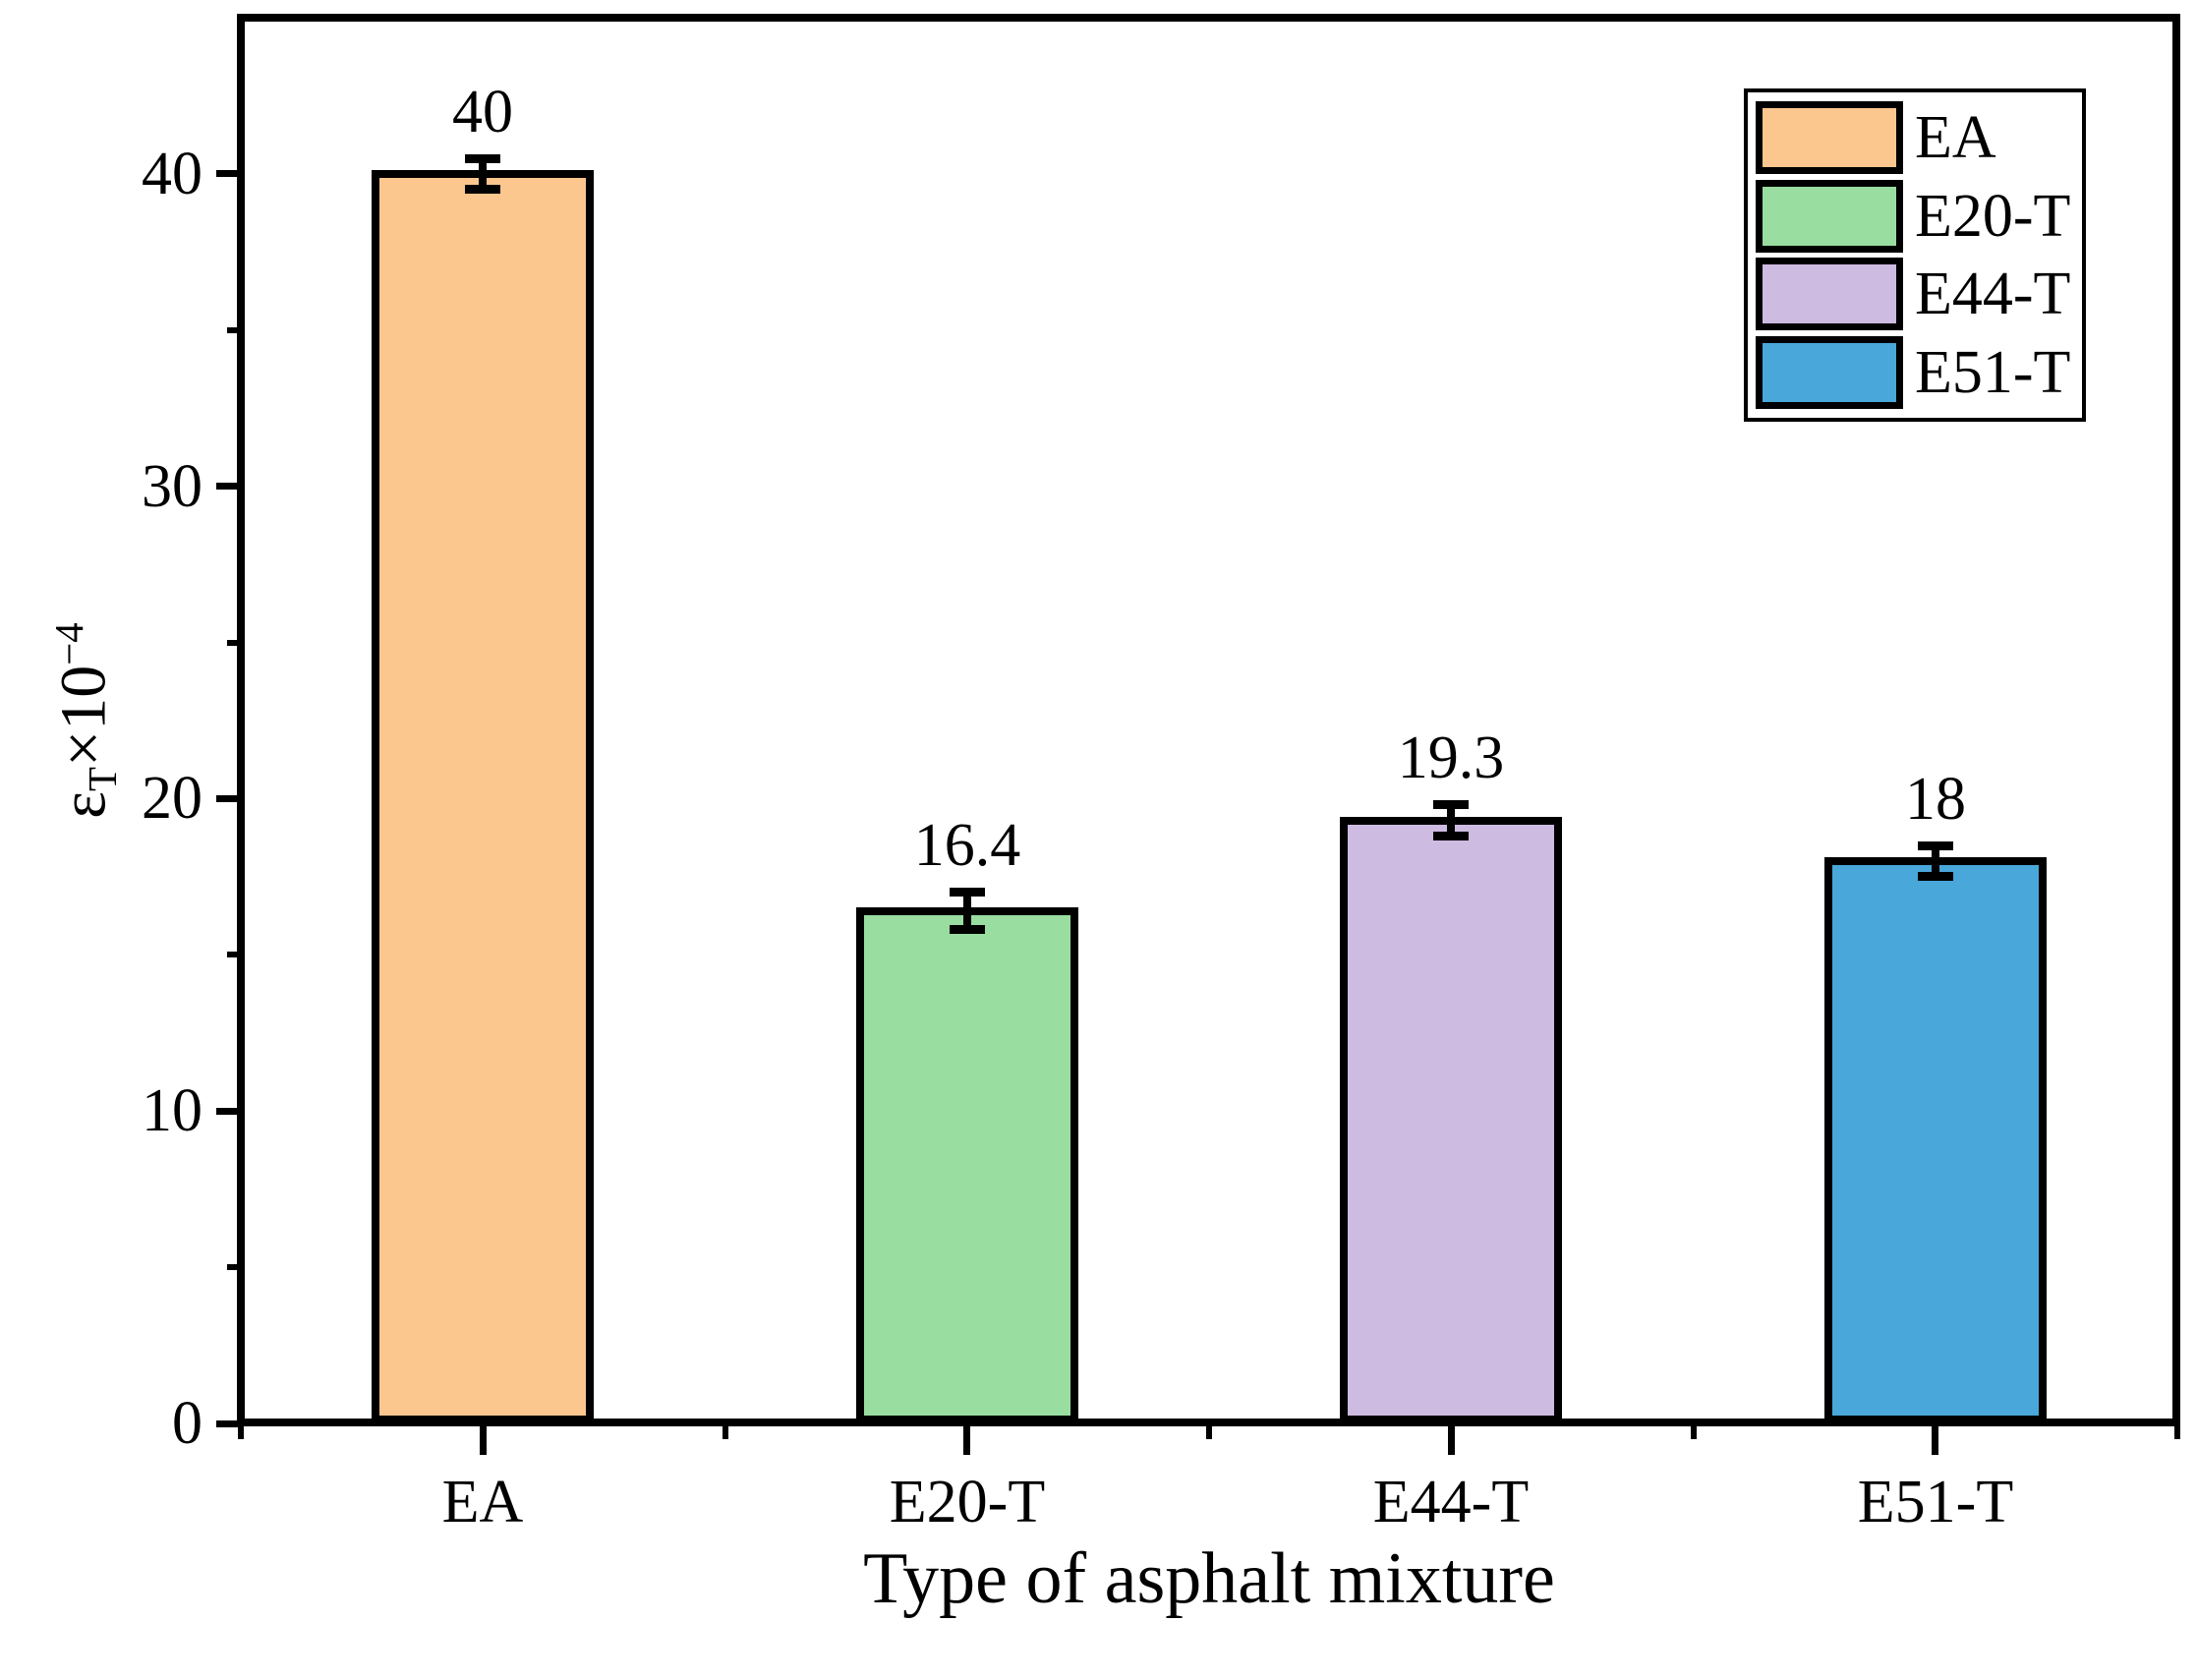 The image size is (2197, 1680). Describe the element at coordinates (483, 796) in the screenshot. I see `bar-EA` at that location.